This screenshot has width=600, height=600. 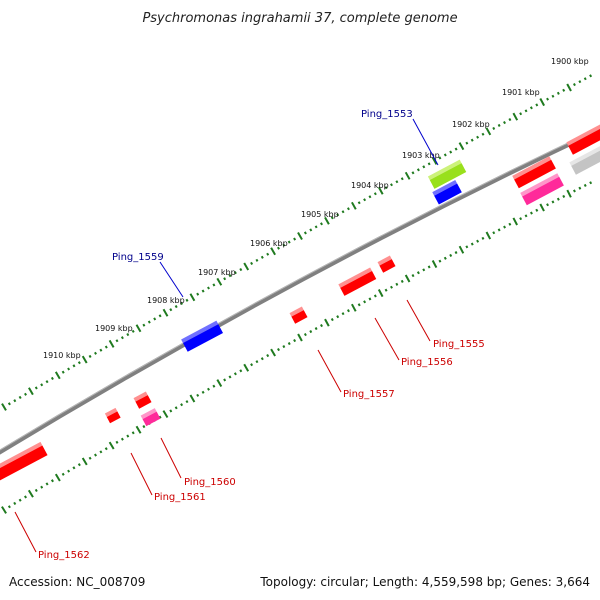 I want to click on gene-label-ping-1562: Ping_1562, so click(x=64, y=555).